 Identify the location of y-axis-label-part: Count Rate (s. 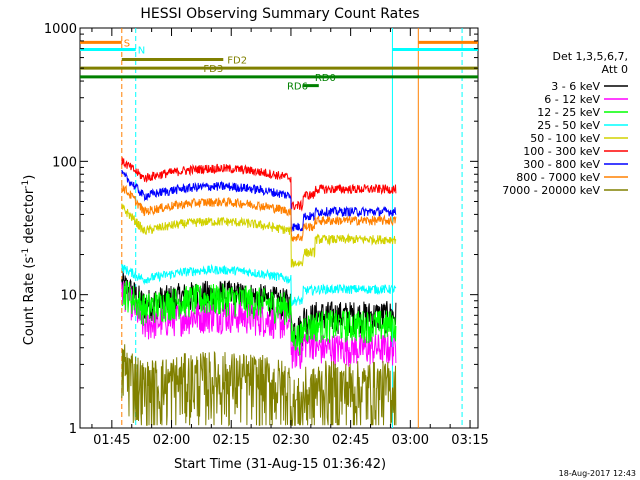
(29, 301).